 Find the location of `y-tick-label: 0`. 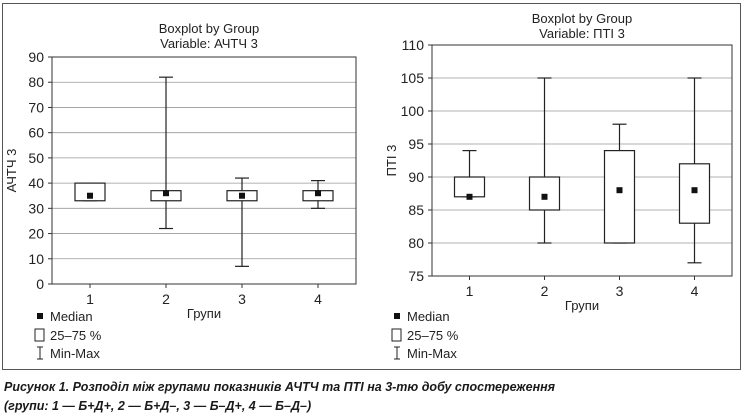

y-tick-label: 0 is located at coordinates (40, 284).